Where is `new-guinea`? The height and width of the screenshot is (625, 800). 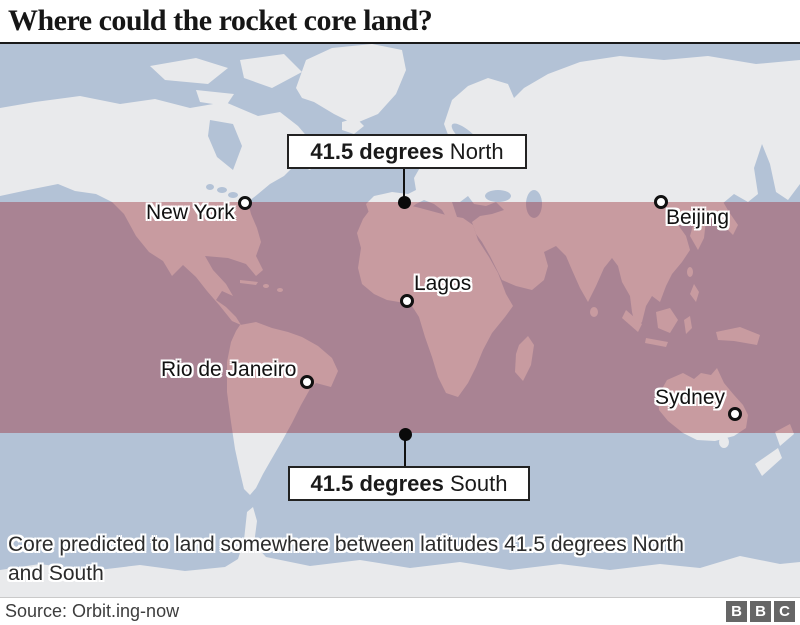
new-guinea is located at coordinates (738, 336).